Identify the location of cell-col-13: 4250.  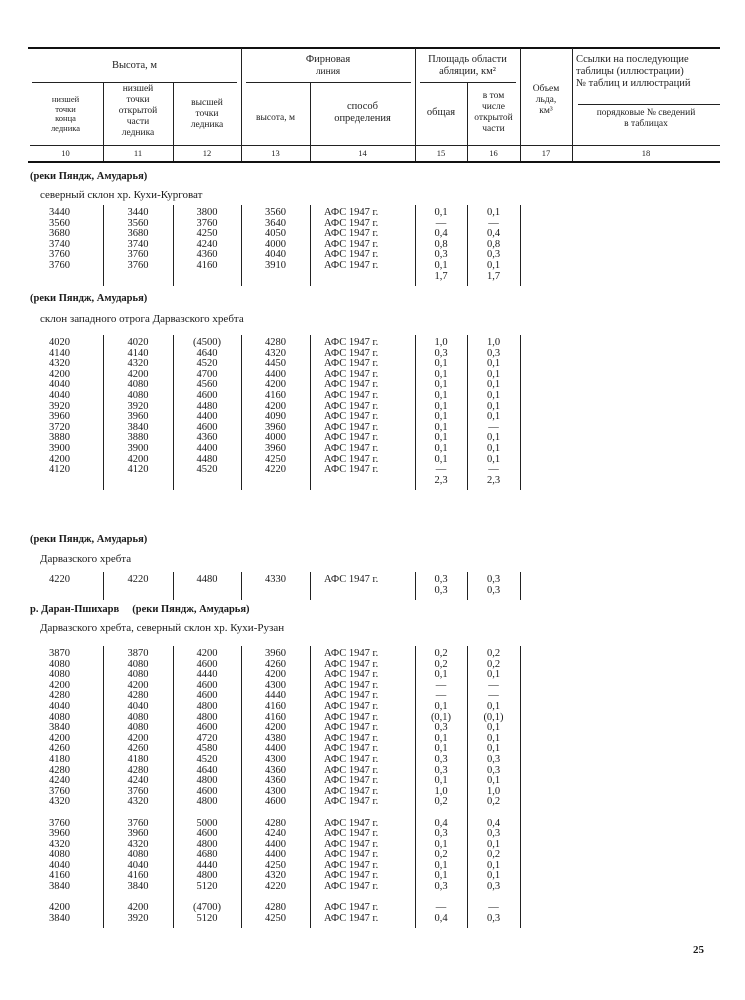
(275, 865).